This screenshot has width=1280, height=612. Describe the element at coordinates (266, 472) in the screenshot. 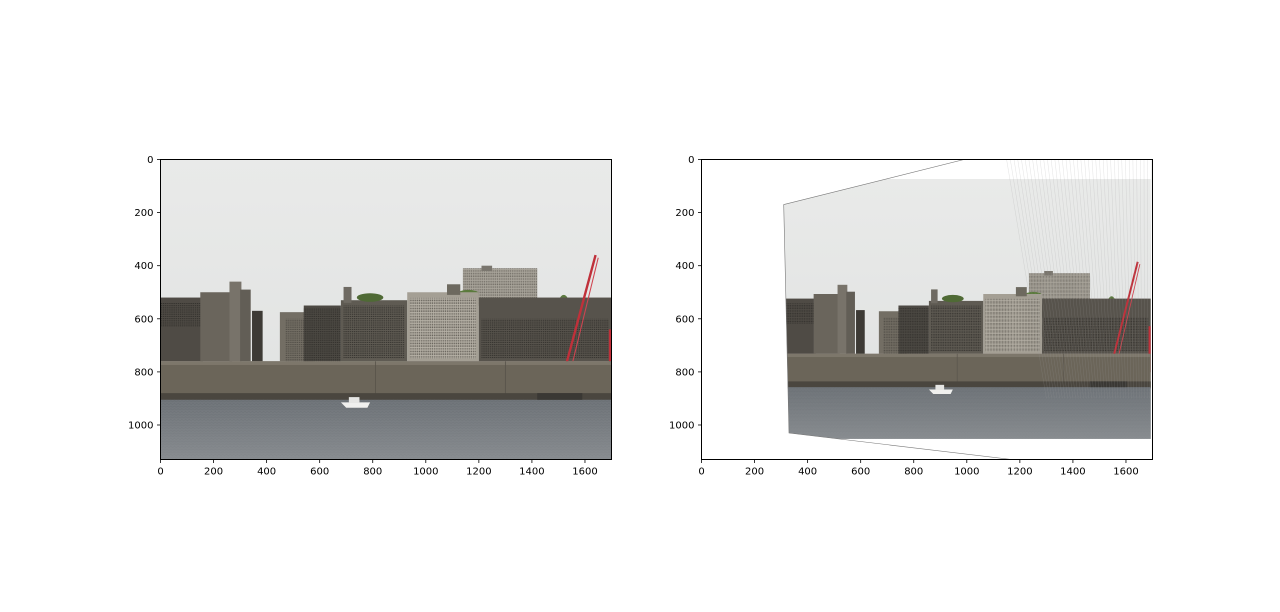

I see `left-x-tick-label: 400` at that location.